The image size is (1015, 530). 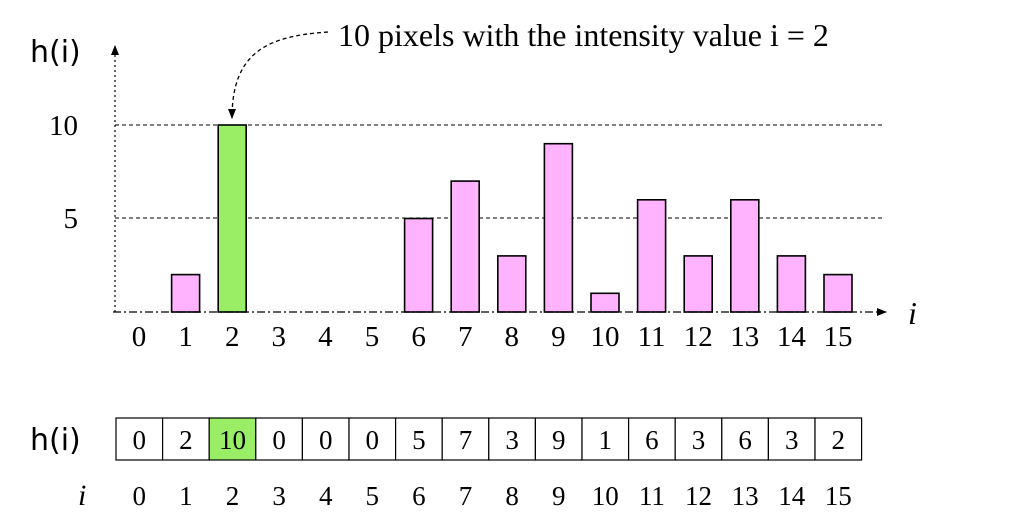 I want to click on y-tick-label-5: 5, so click(x=71, y=219).